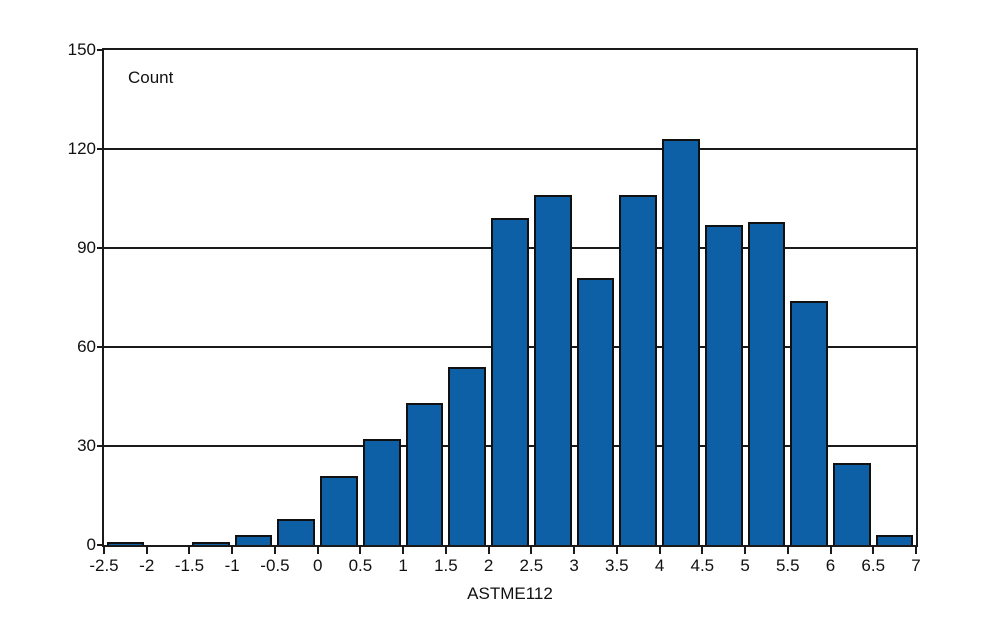  Describe the element at coordinates (91, 544) in the screenshot. I see `y-tick-label: 0` at that location.